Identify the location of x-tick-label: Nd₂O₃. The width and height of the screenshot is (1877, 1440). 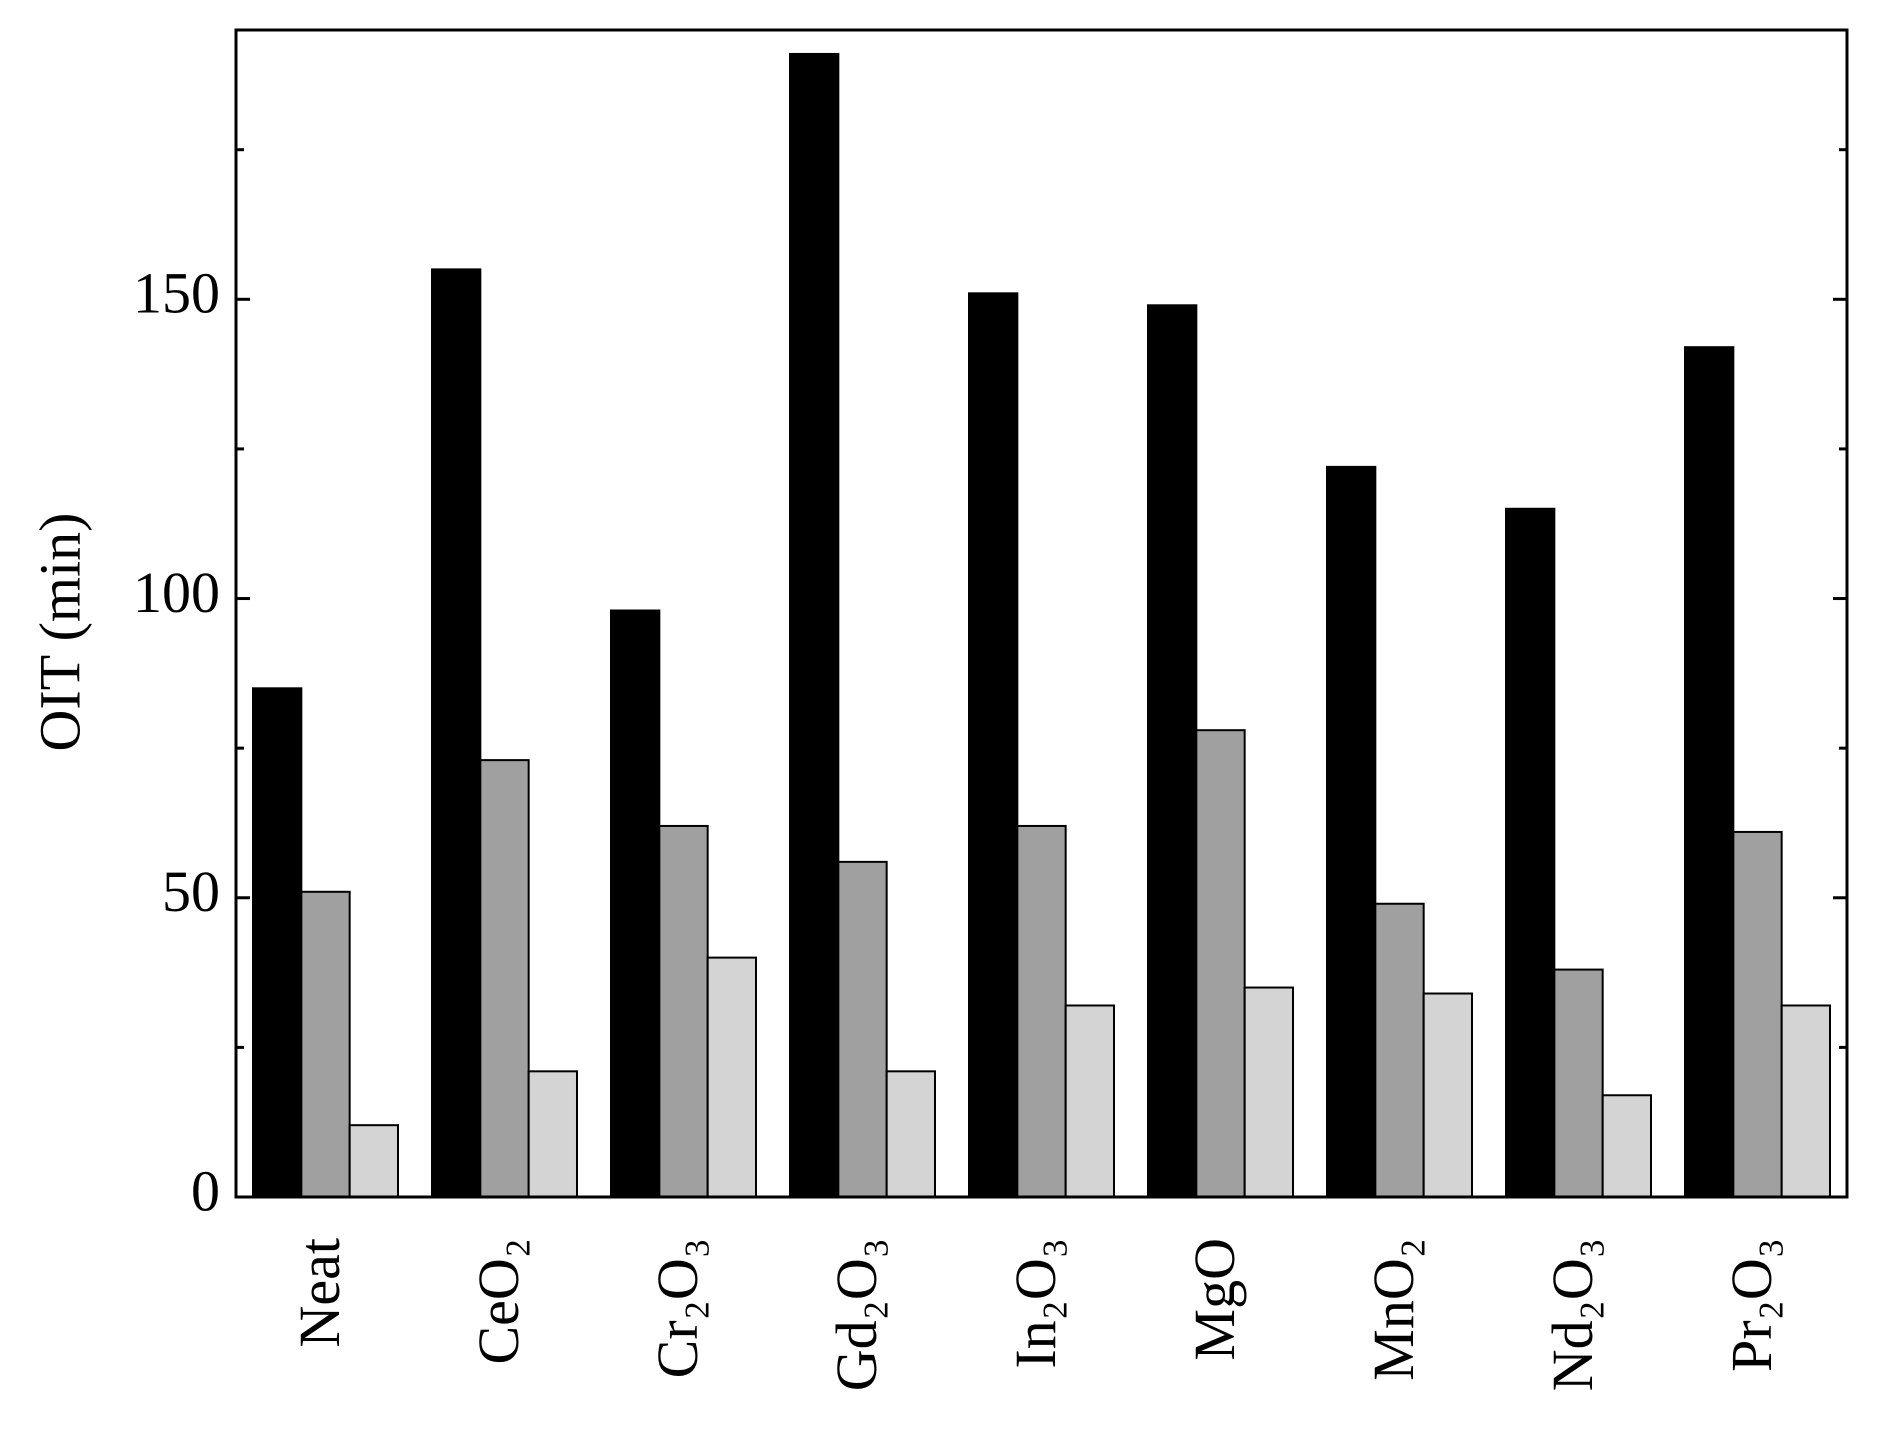
(1572, 1314).